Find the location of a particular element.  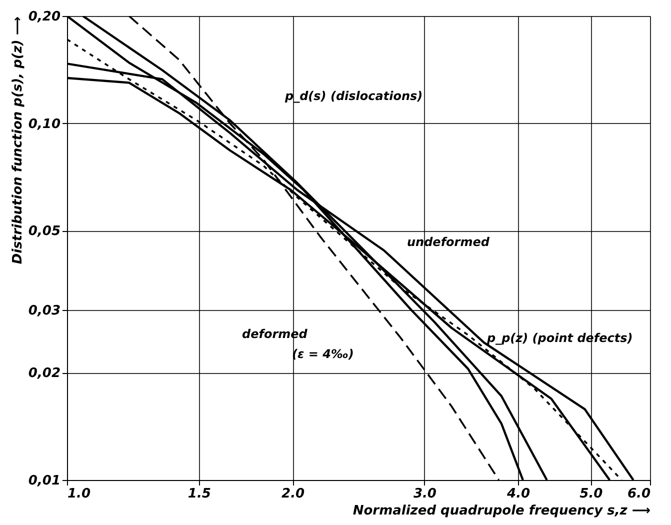

x-tick-label: 1.0 is located at coordinates (79, 494).